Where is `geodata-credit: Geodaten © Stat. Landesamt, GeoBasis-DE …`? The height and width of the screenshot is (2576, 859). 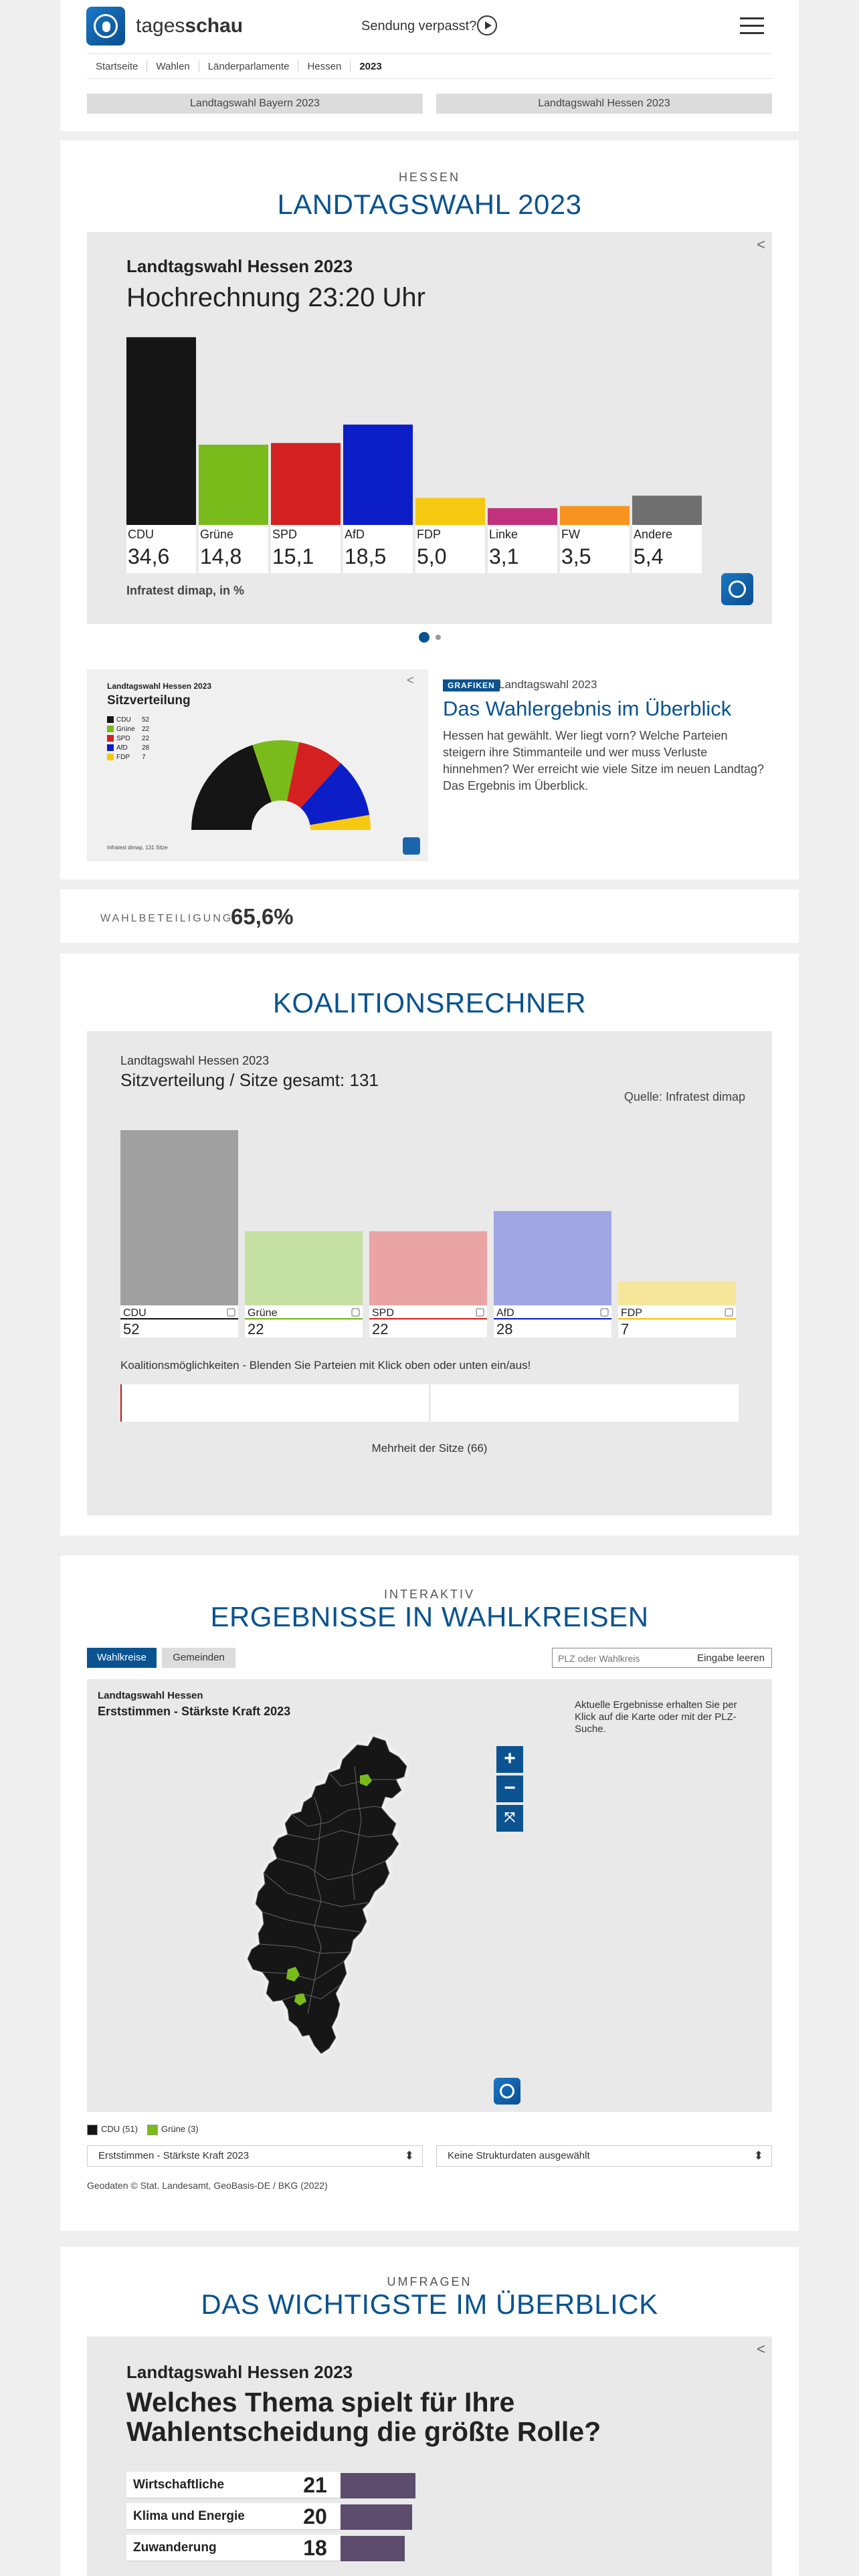 geodata-credit: Geodaten © Stat. Landesamt, GeoBasis-DE … is located at coordinates (207, 2185).